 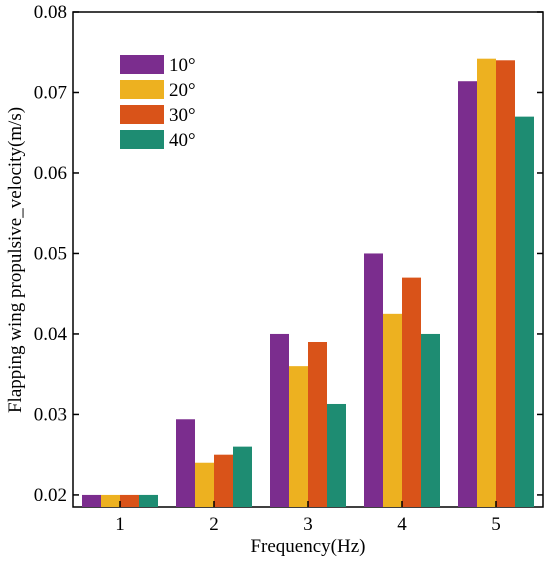 What do you see at coordinates (158, 103) in the screenshot?
I see `legend: 10° 20° 30° 40°` at bounding box center [158, 103].